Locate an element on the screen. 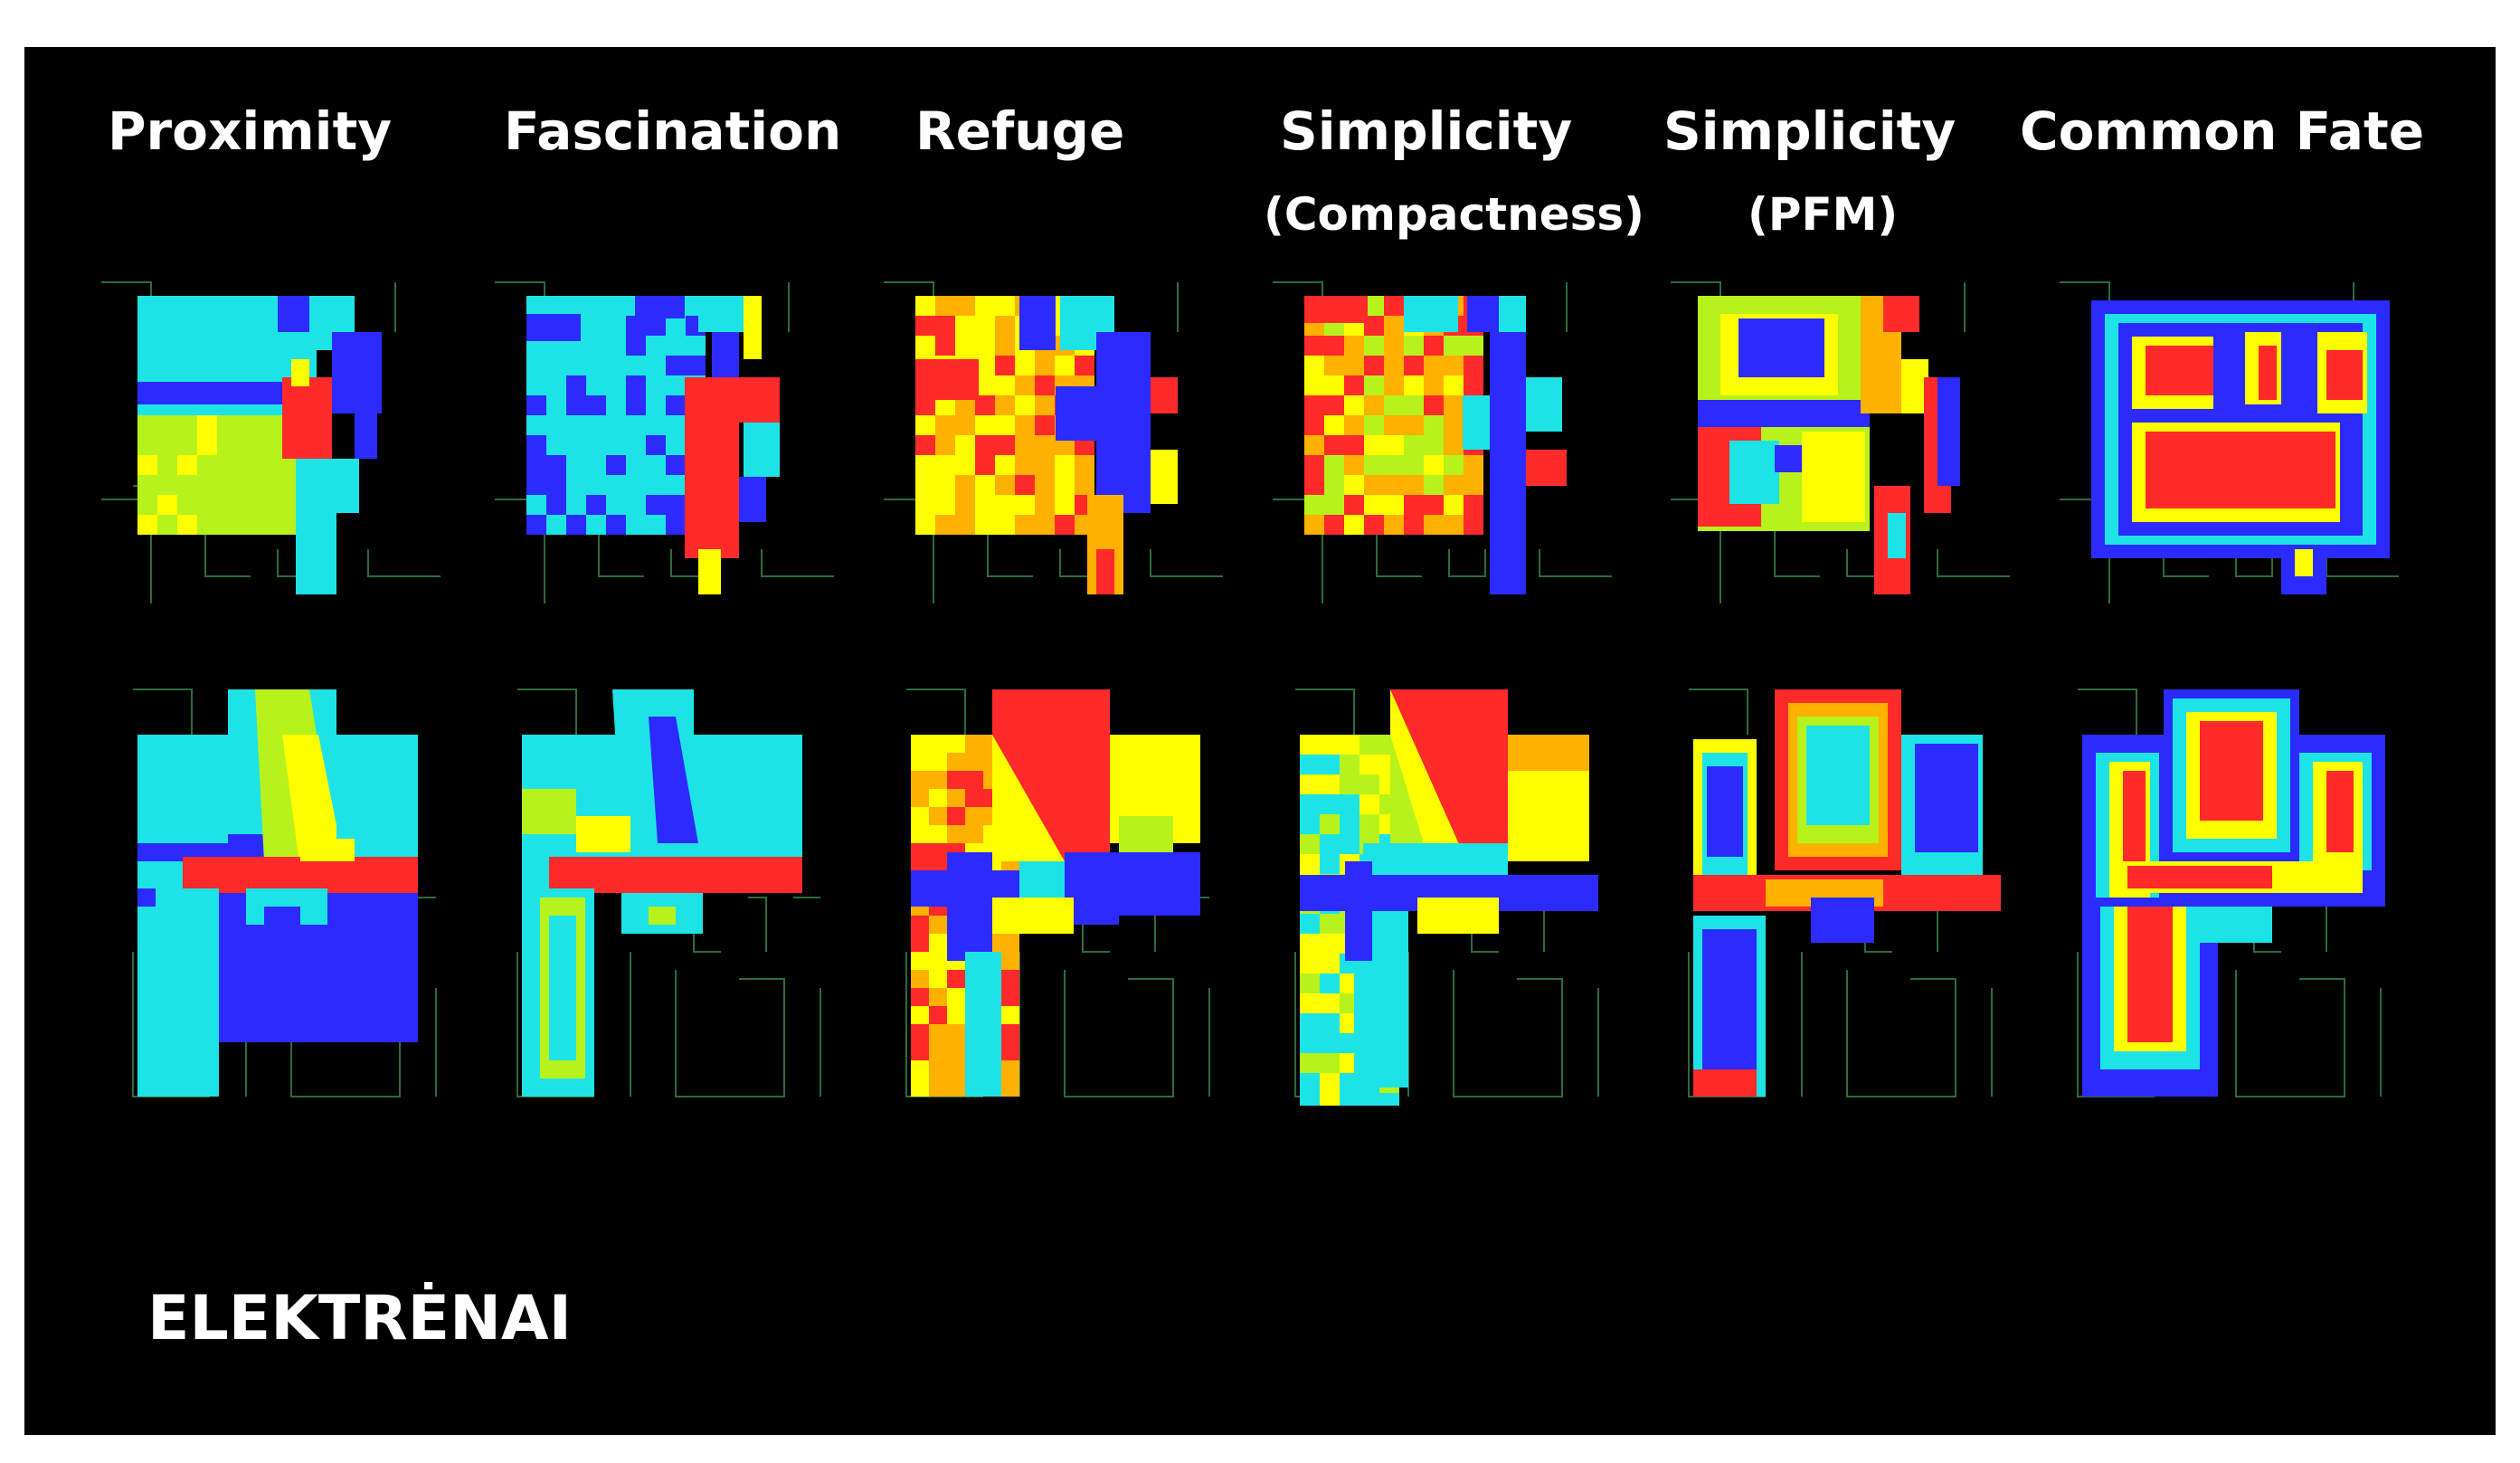 This screenshot has height=1463, width=2520. heatmap-proximity-lower is located at coordinates (284, 893).